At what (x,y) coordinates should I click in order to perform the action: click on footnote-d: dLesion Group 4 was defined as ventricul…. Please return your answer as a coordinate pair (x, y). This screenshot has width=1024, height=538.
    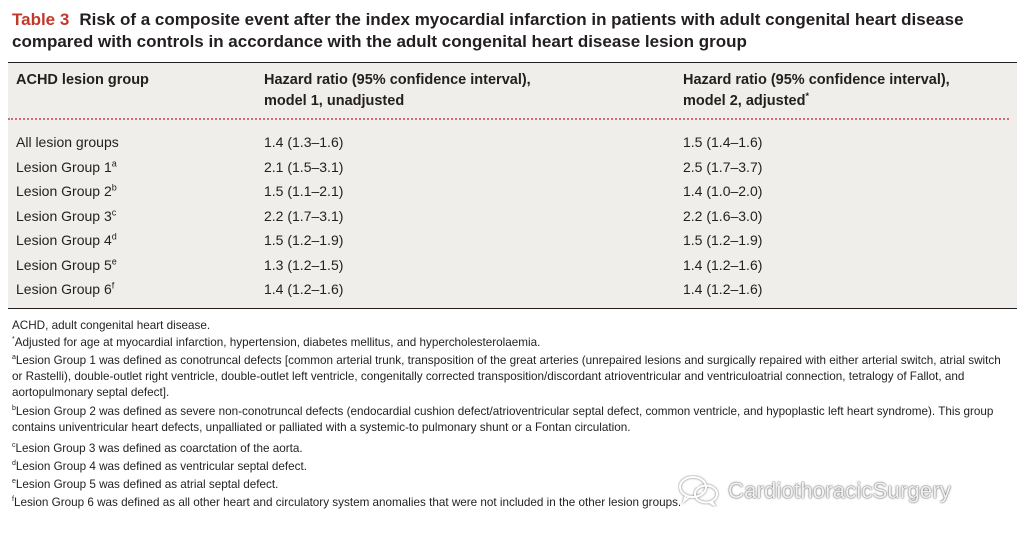
    Looking at the image, I should click on (159, 466).